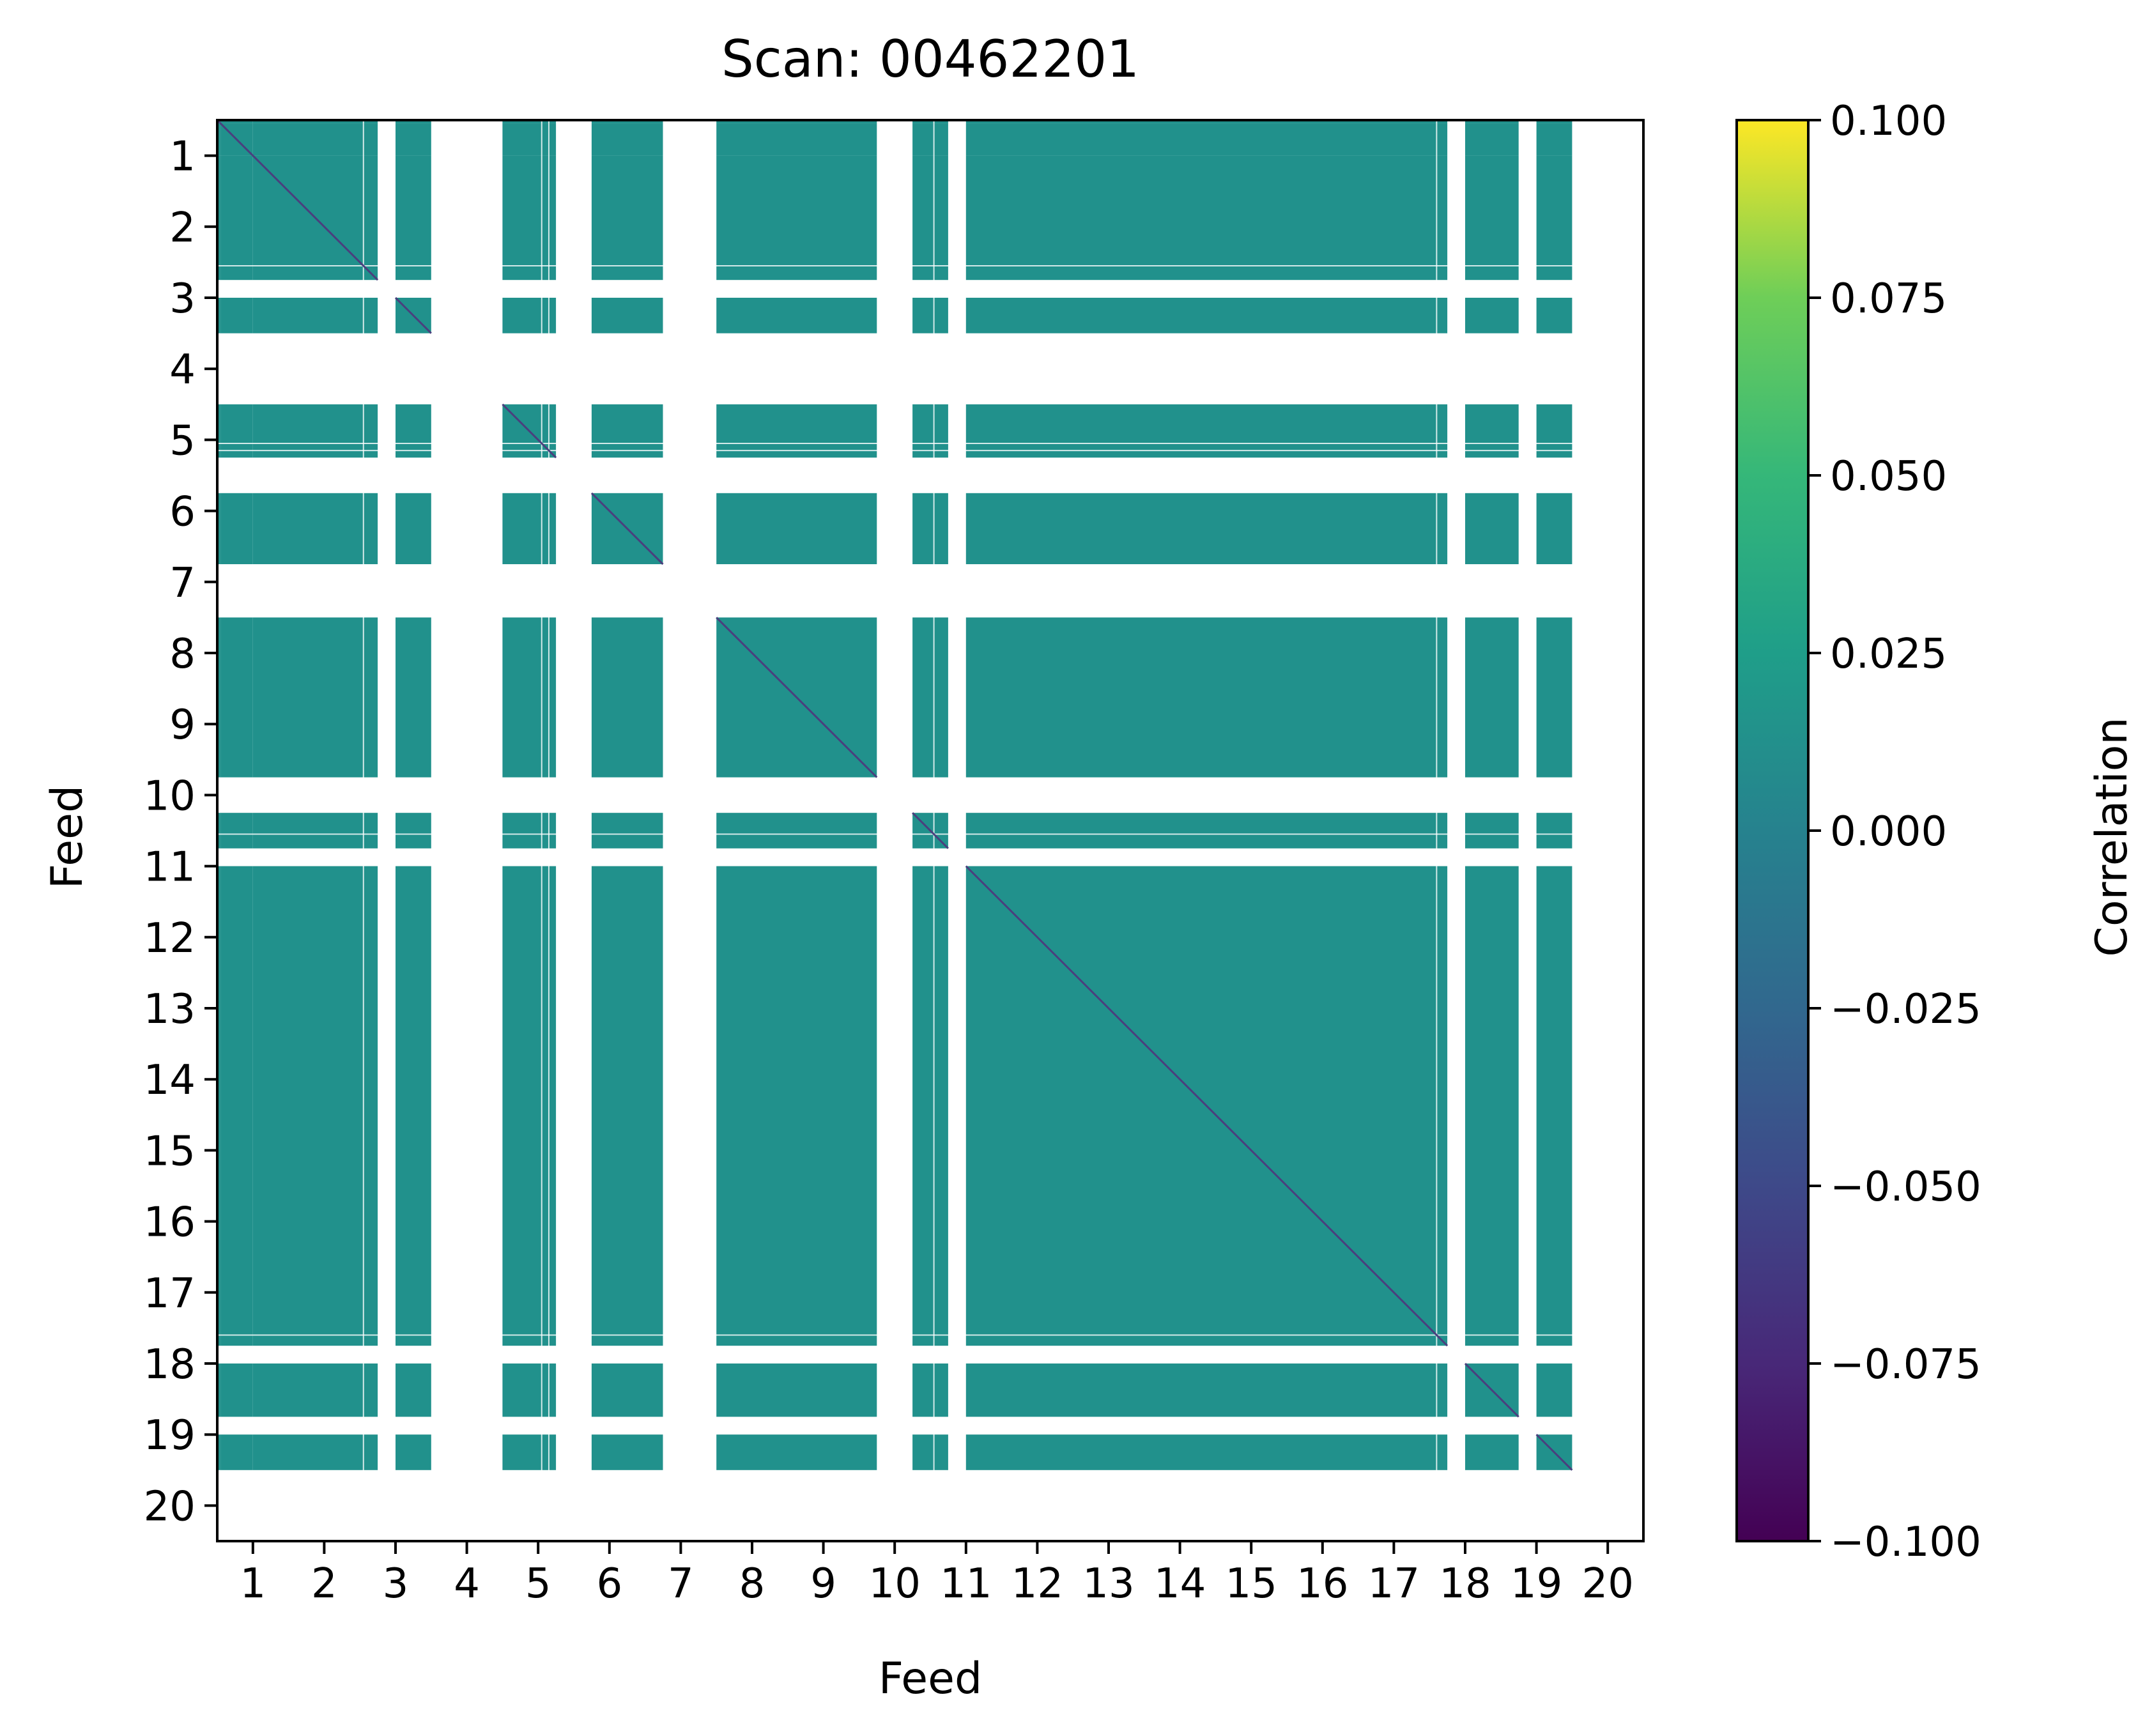  I want to click on y-tick-label: 10, so click(170, 796).